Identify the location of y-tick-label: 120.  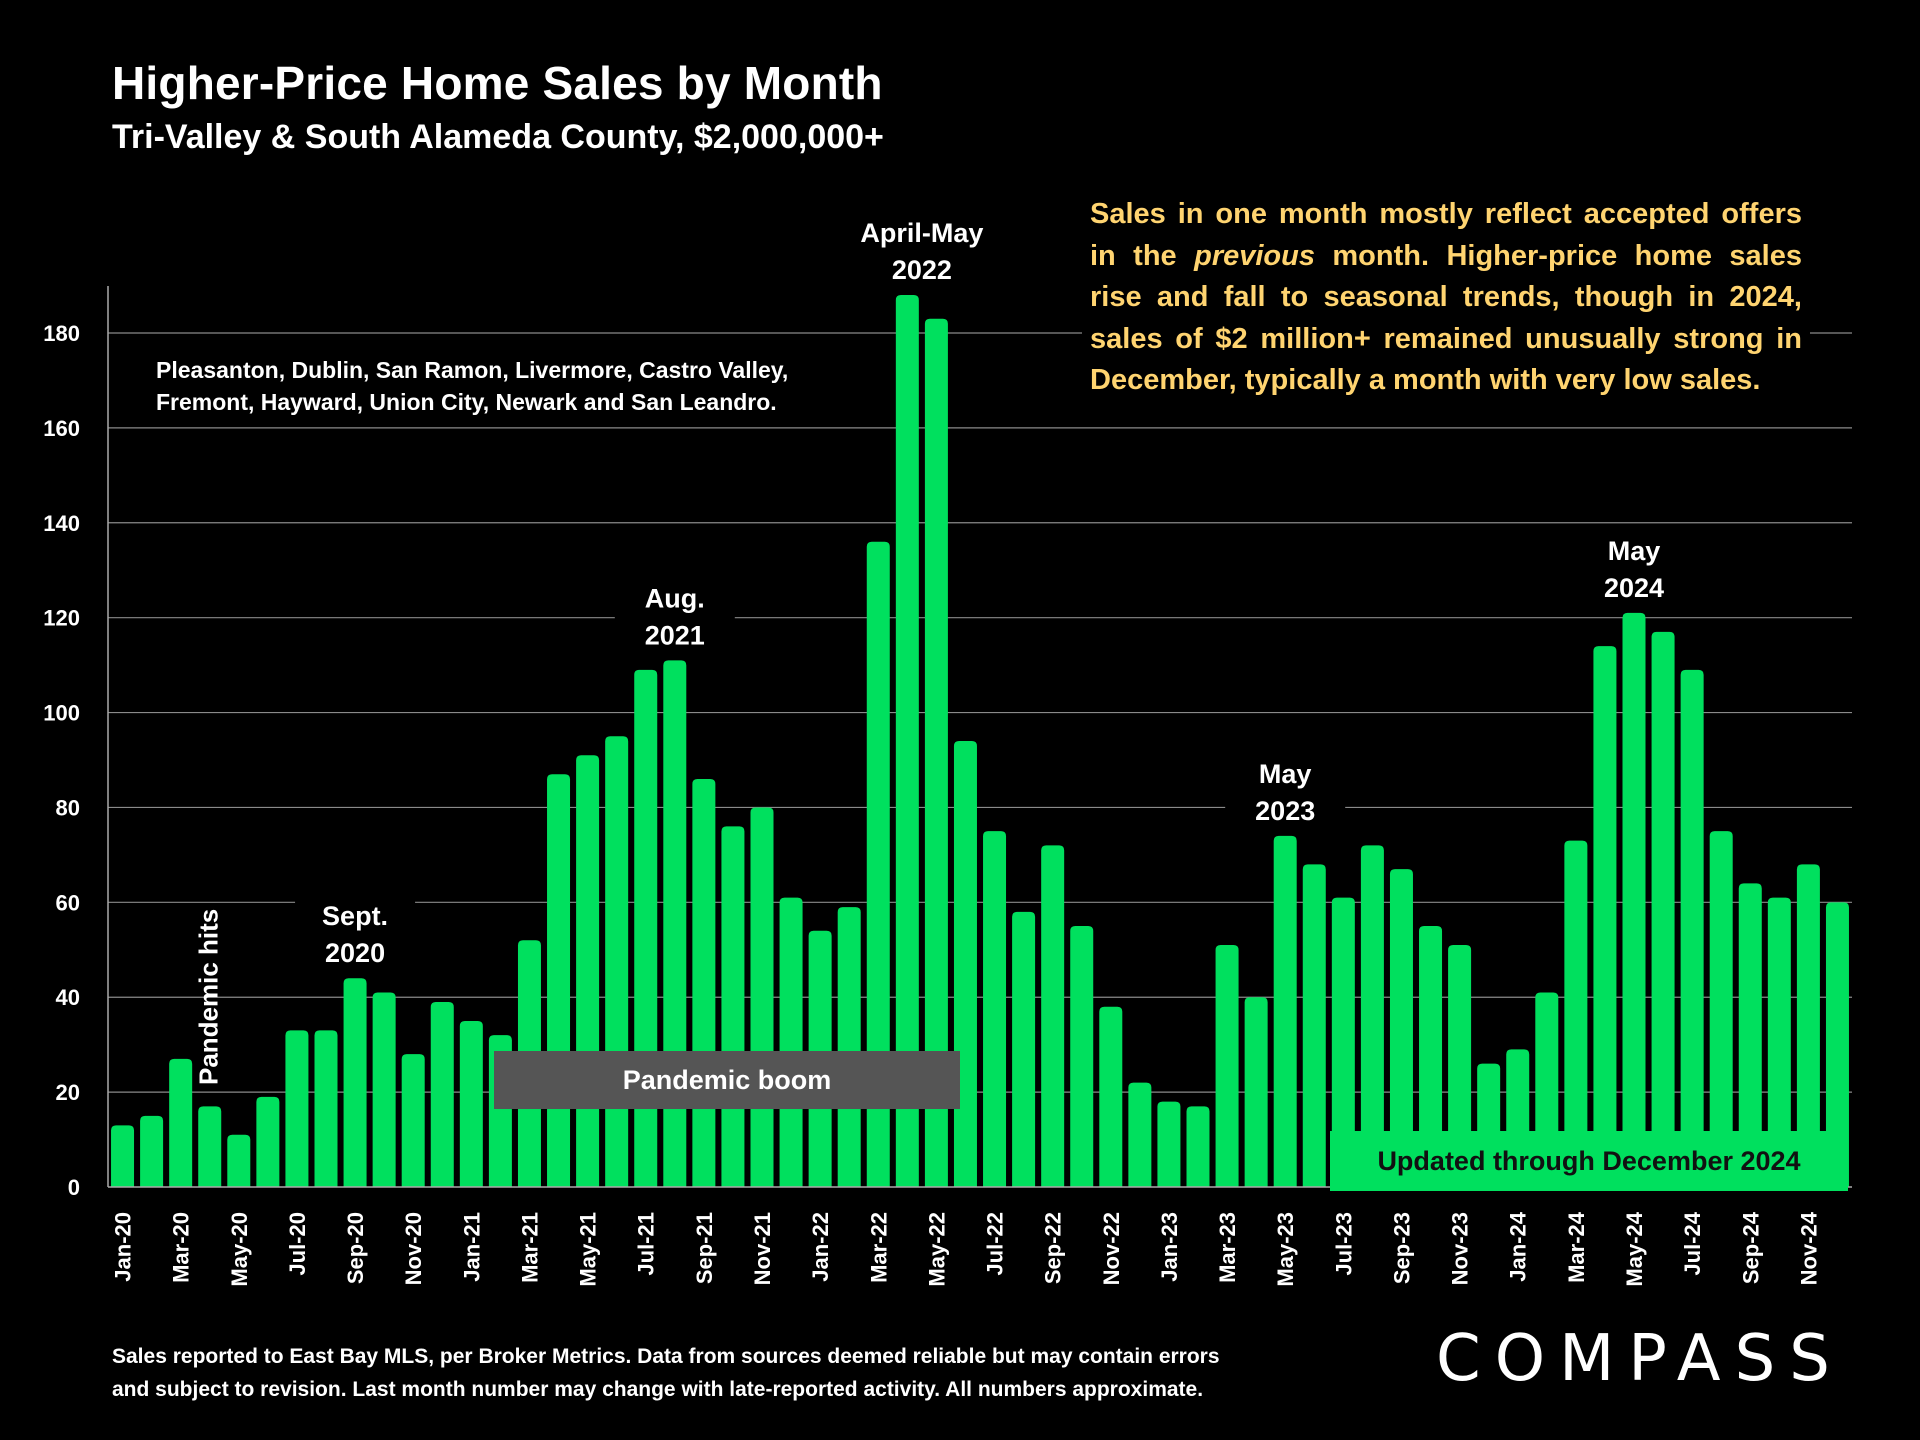
(61, 618).